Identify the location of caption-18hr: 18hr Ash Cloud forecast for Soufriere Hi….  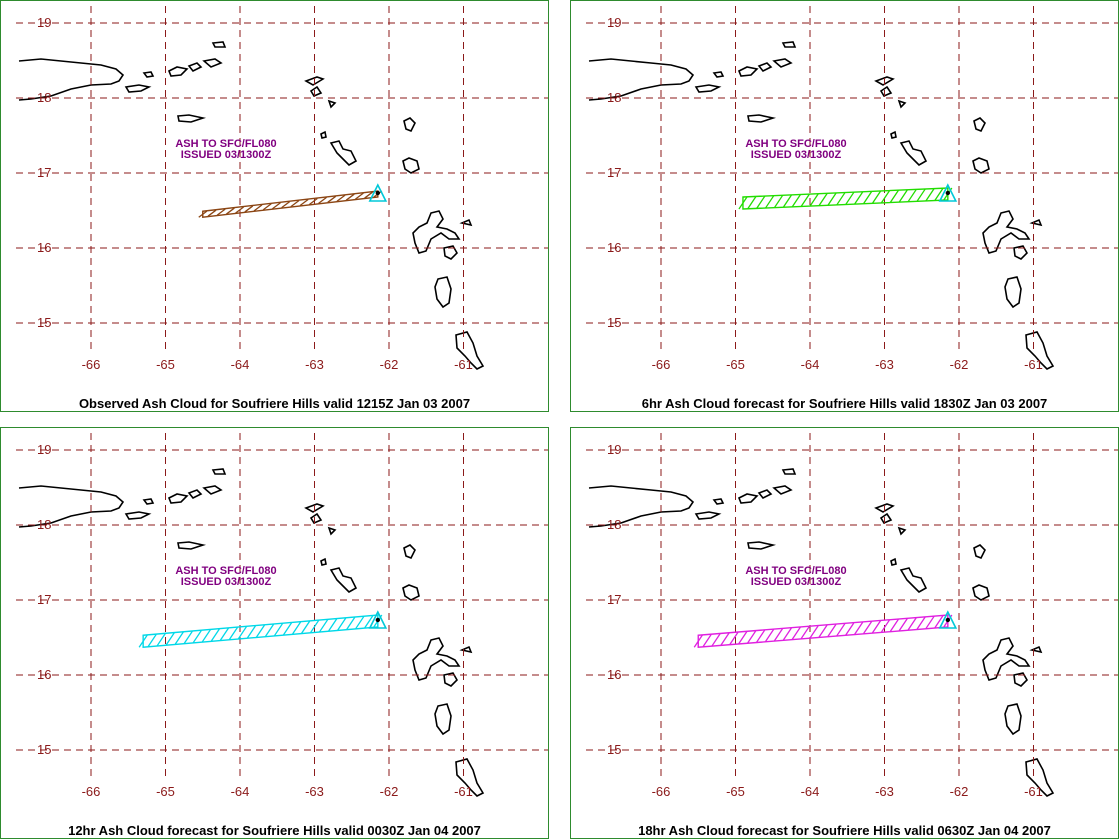
(844, 830).